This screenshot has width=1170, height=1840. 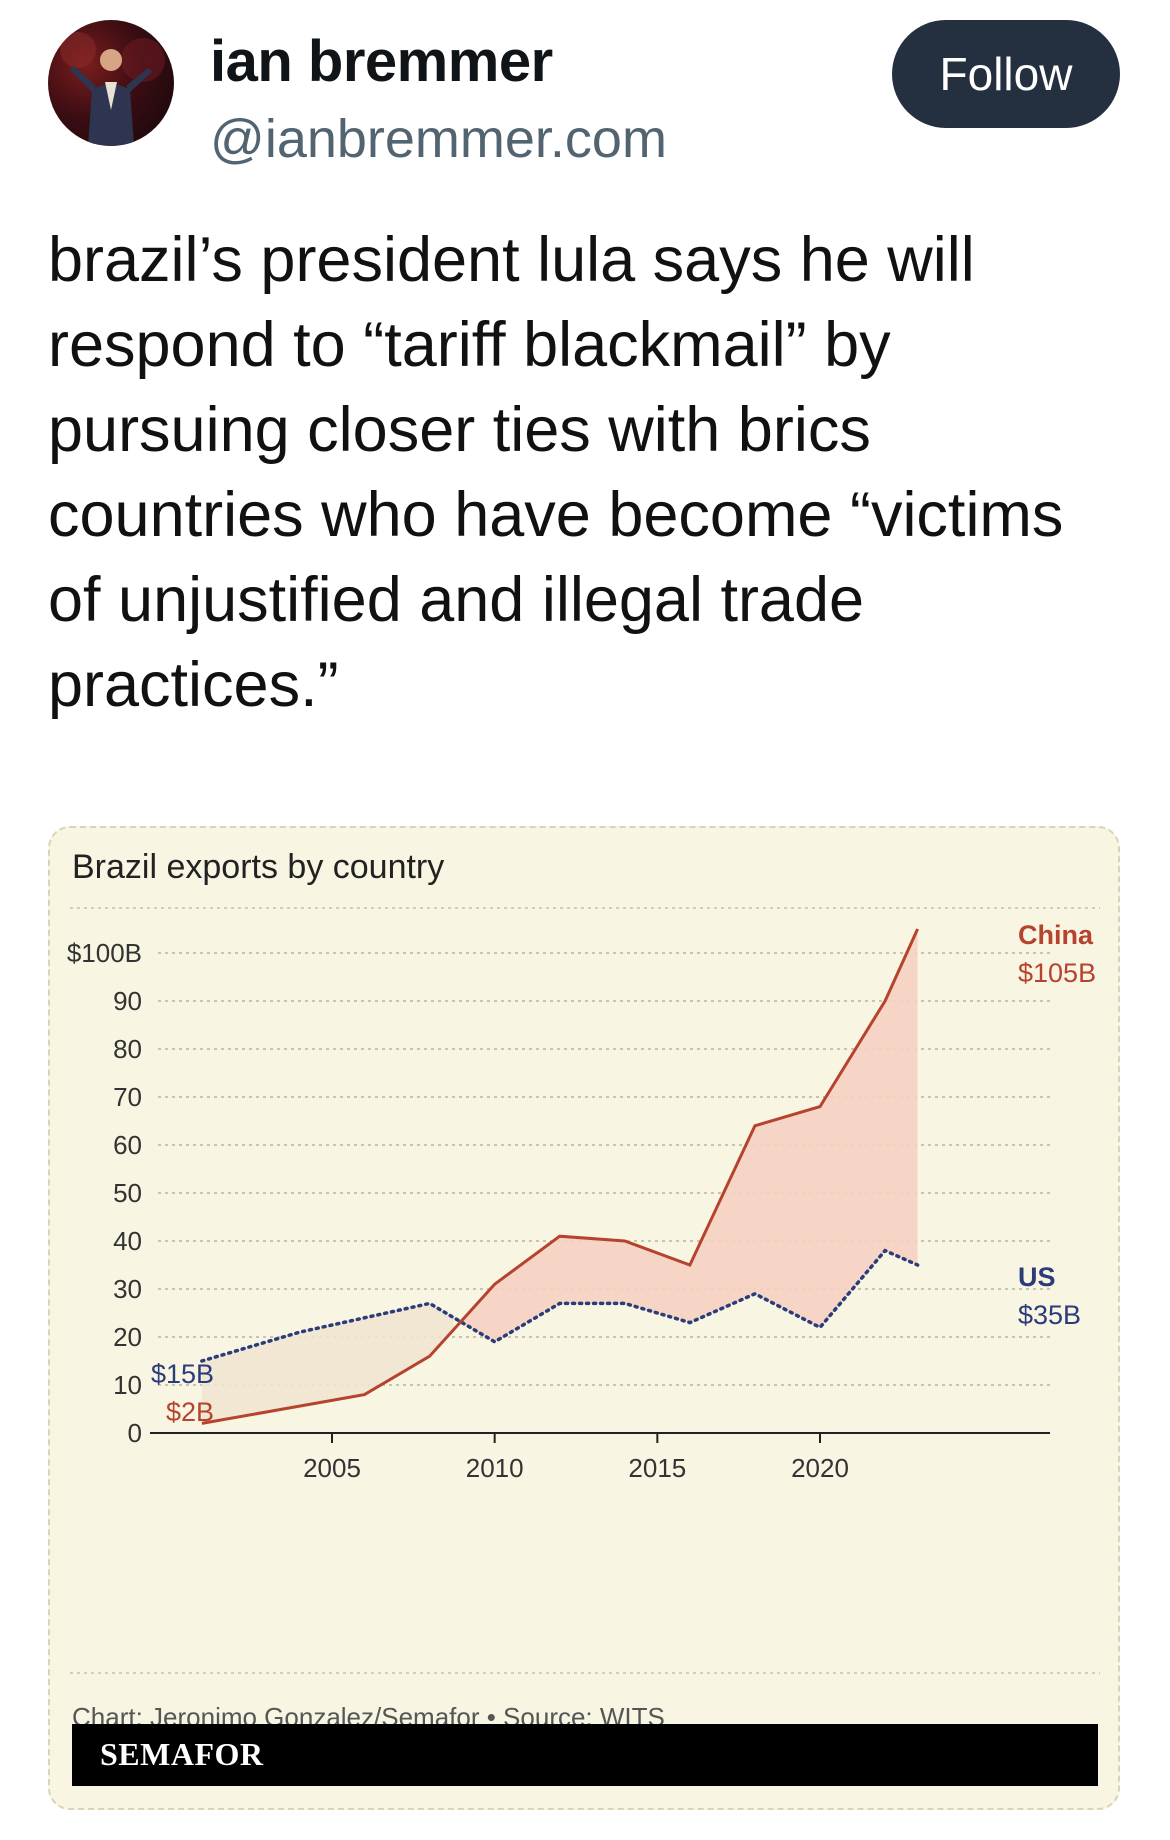 What do you see at coordinates (127, 1289) in the screenshot?
I see `y-tick-label: 30` at bounding box center [127, 1289].